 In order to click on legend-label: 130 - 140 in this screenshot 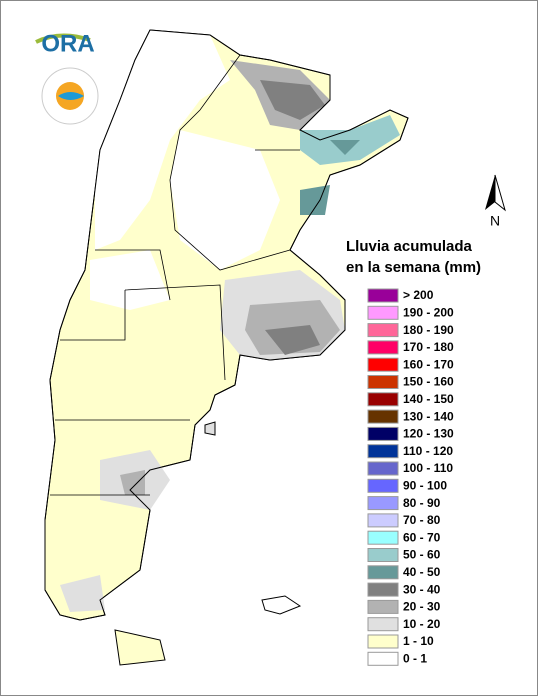, I will do `click(428, 416)`.